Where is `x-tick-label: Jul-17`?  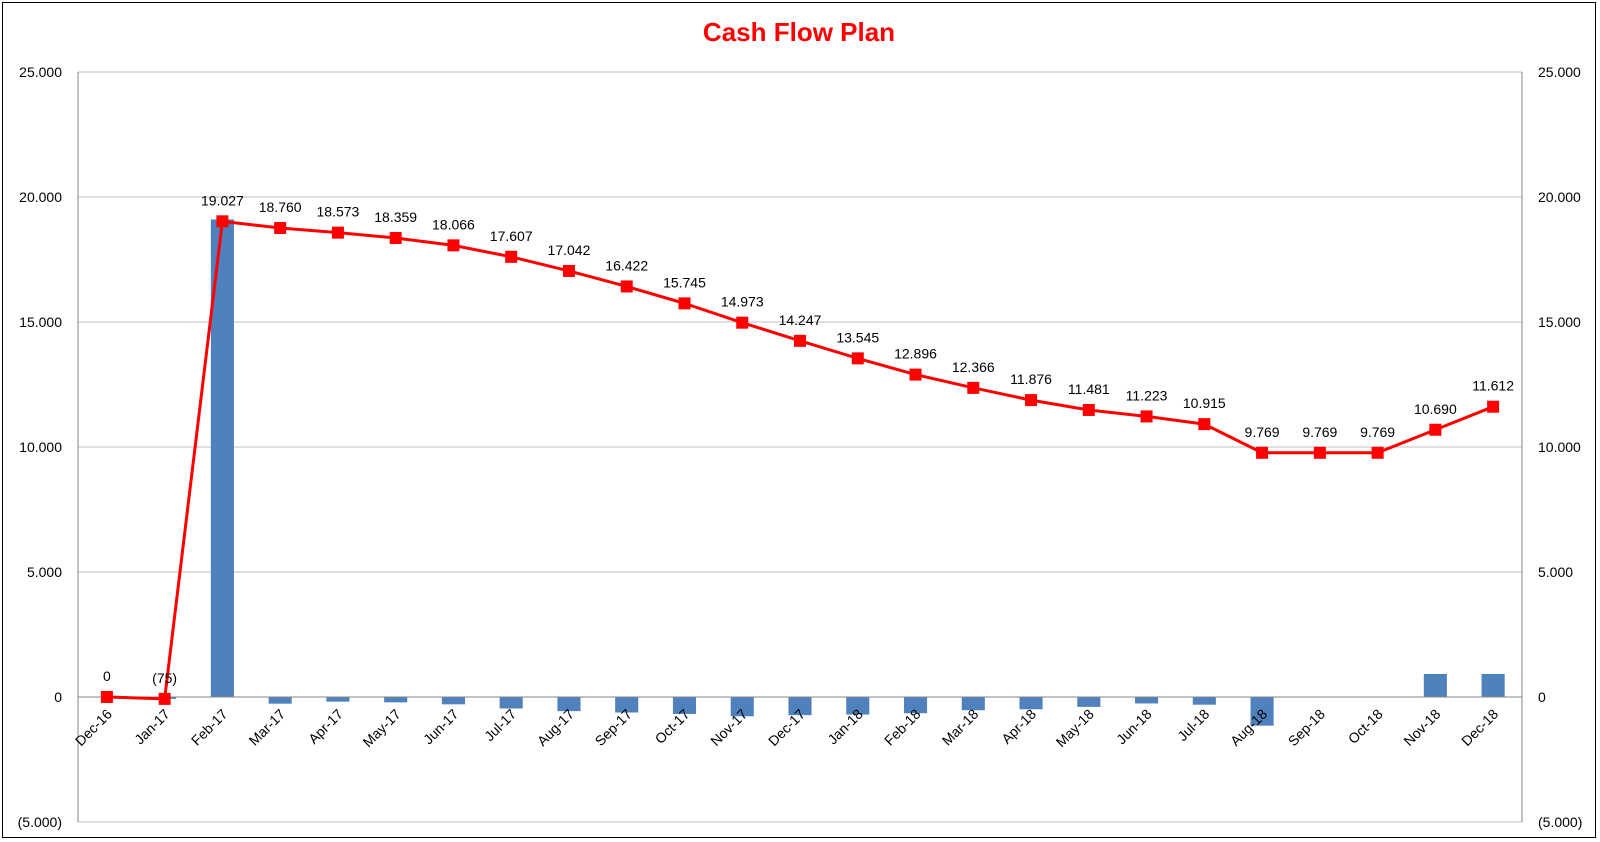
x-tick-label: Jul-17 is located at coordinates (500, 725).